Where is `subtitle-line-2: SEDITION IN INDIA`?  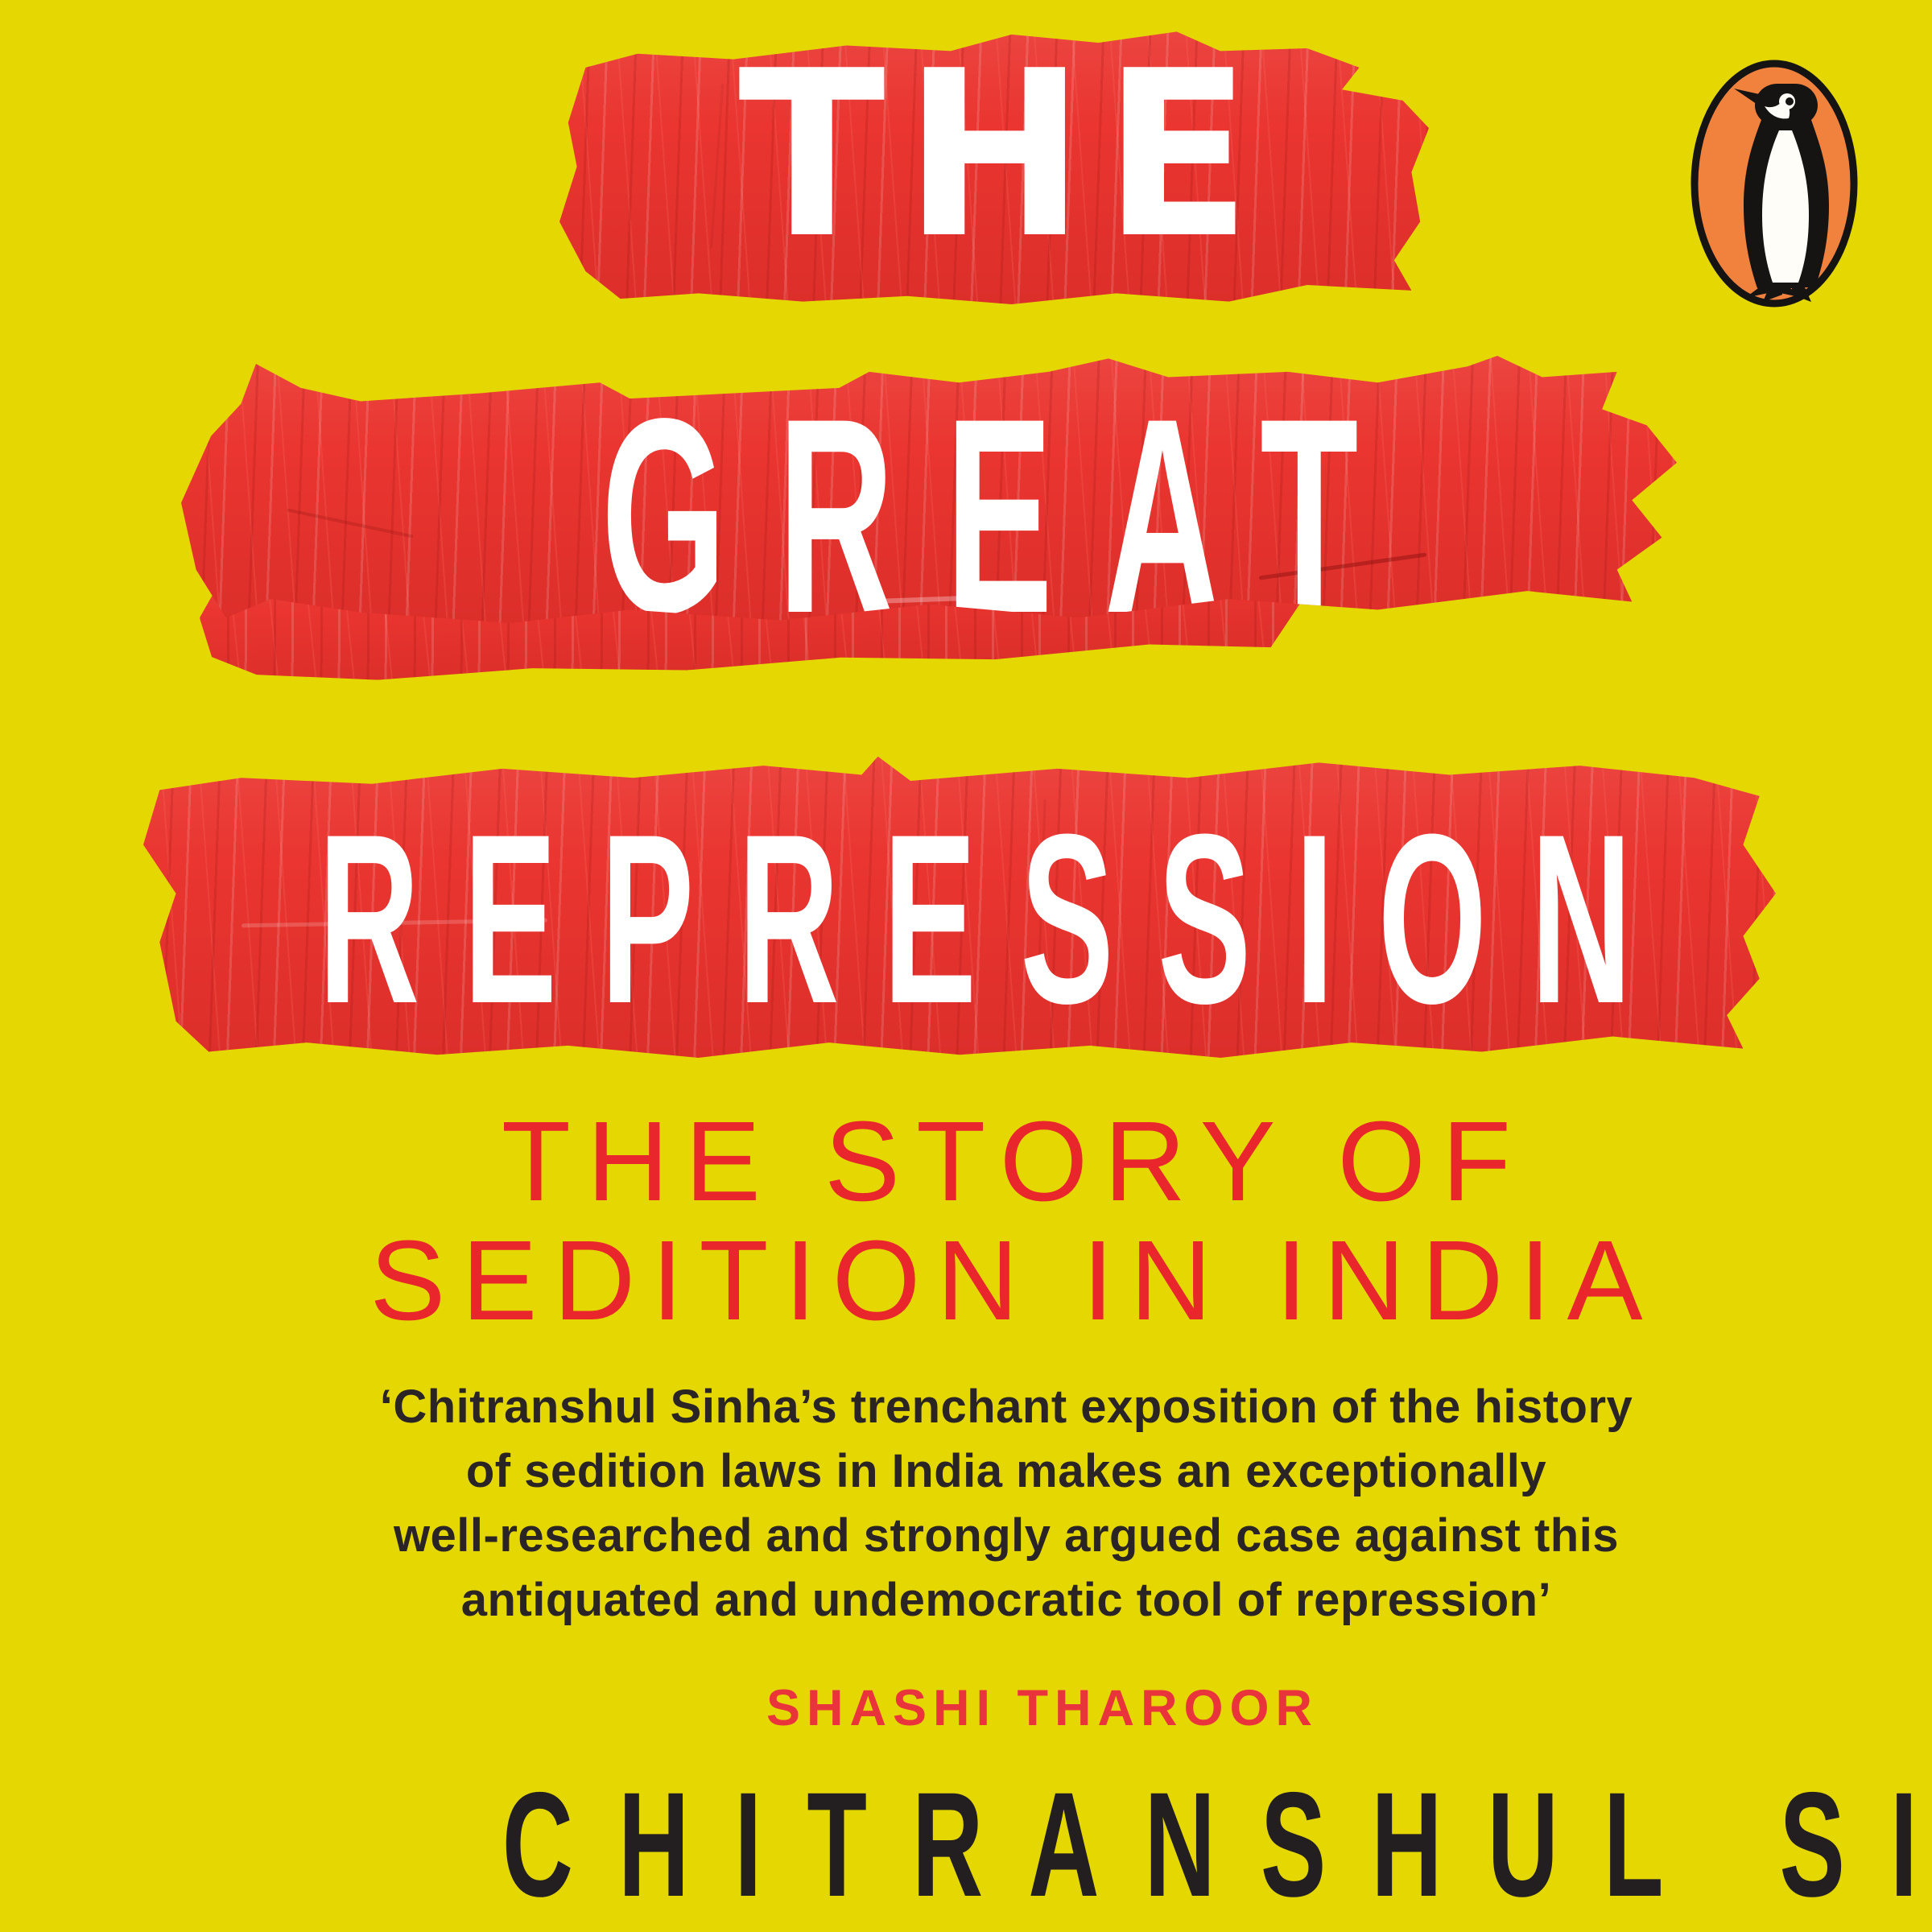
subtitle-line-2: SEDITION IN INDIA is located at coordinates (1014, 1280).